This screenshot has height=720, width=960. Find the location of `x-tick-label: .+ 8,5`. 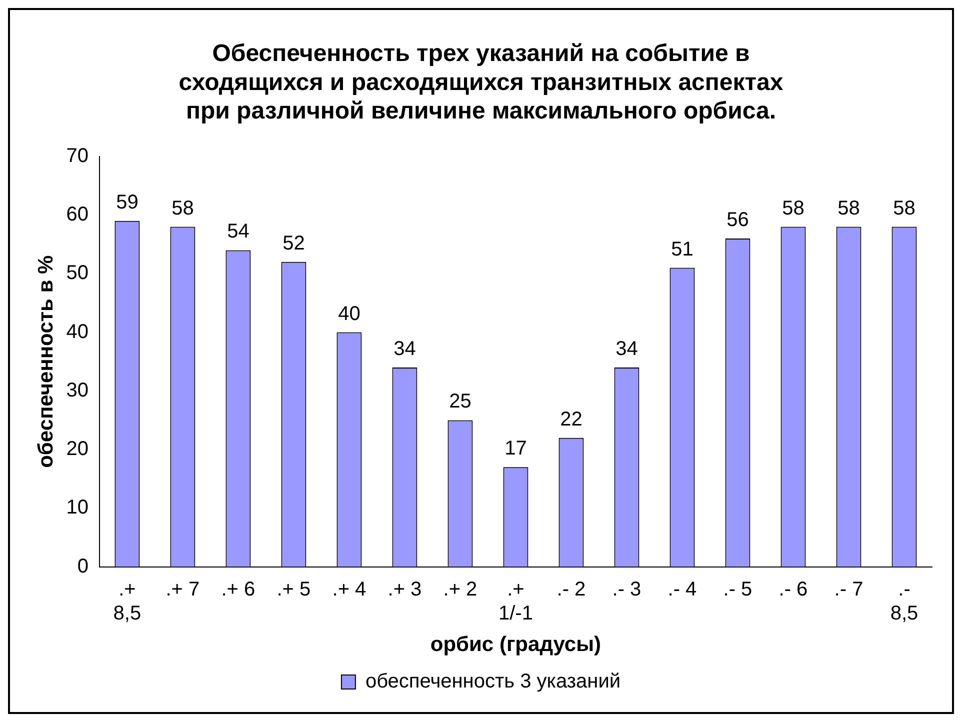

x-tick-label: .+ 8,5 is located at coordinates (127, 601).